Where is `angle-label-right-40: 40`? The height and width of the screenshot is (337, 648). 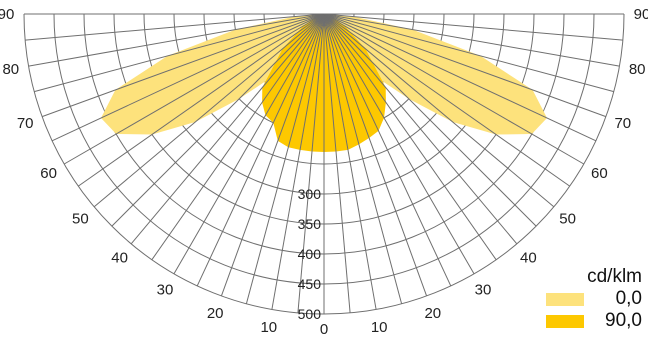
angle-label-right-40: 40 is located at coordinates (528, 258).